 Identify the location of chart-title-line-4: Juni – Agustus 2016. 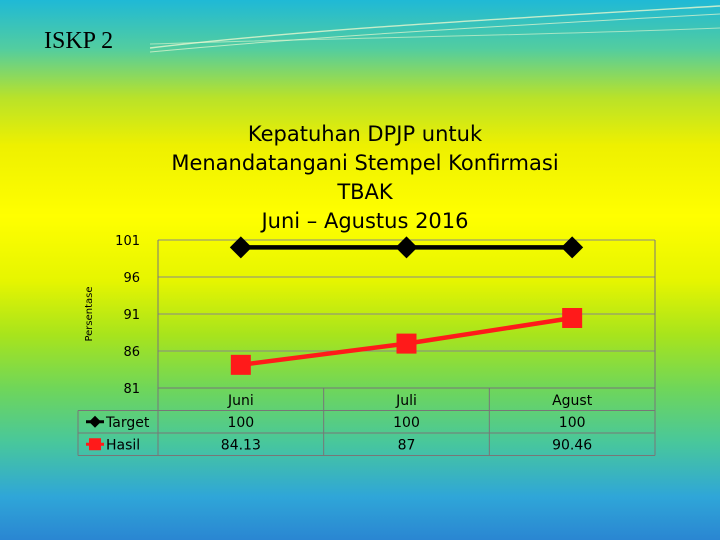
(365, 221).